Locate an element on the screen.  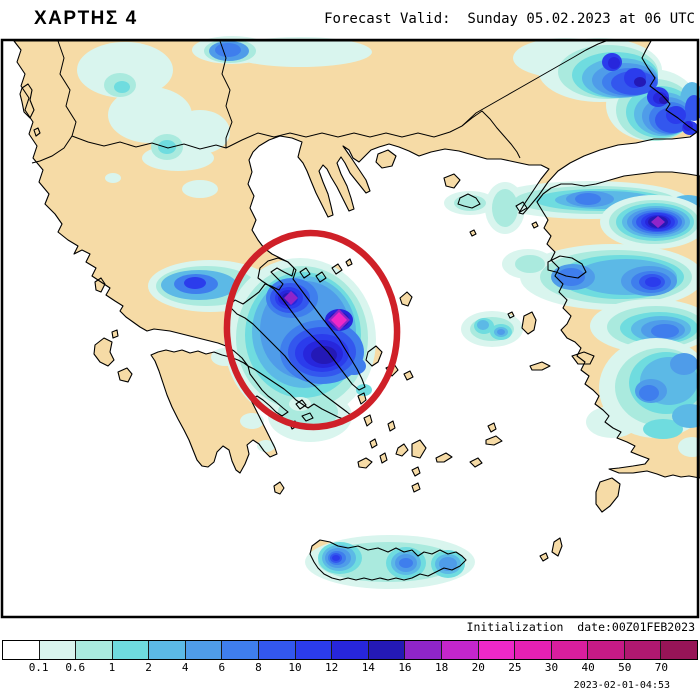
annotation-ellipse is located at coordinates (312, 330).